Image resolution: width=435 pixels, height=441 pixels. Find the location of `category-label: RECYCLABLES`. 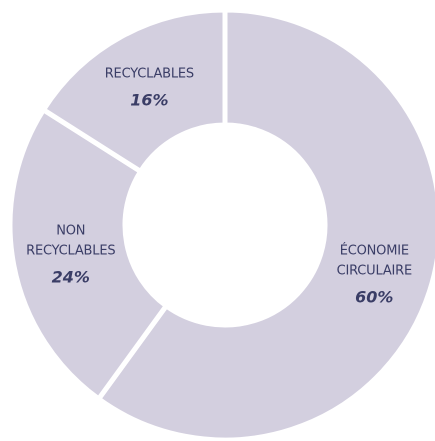

category-label: RECYCLABLES is located at coordinates (149, 74).